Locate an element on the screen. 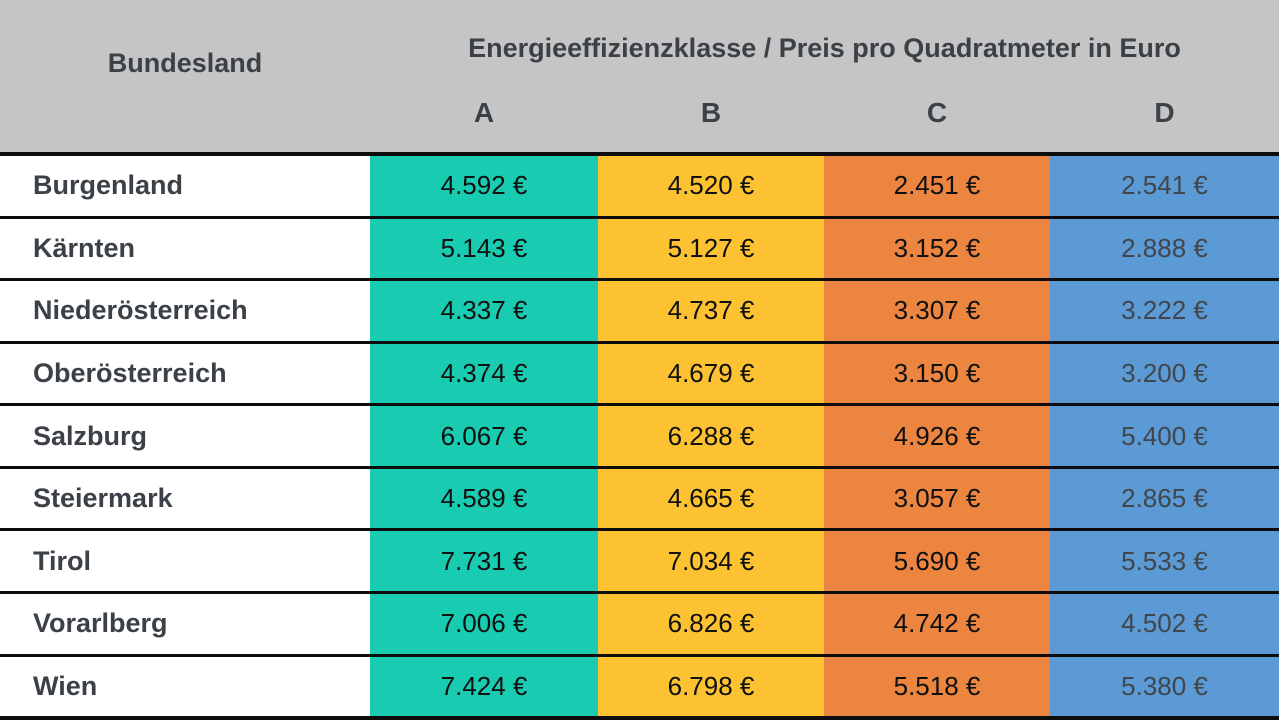 The width and height of the screenshot is (1279, 720). price-cell-a: 7.424 € is located at coordinates (484, 686).